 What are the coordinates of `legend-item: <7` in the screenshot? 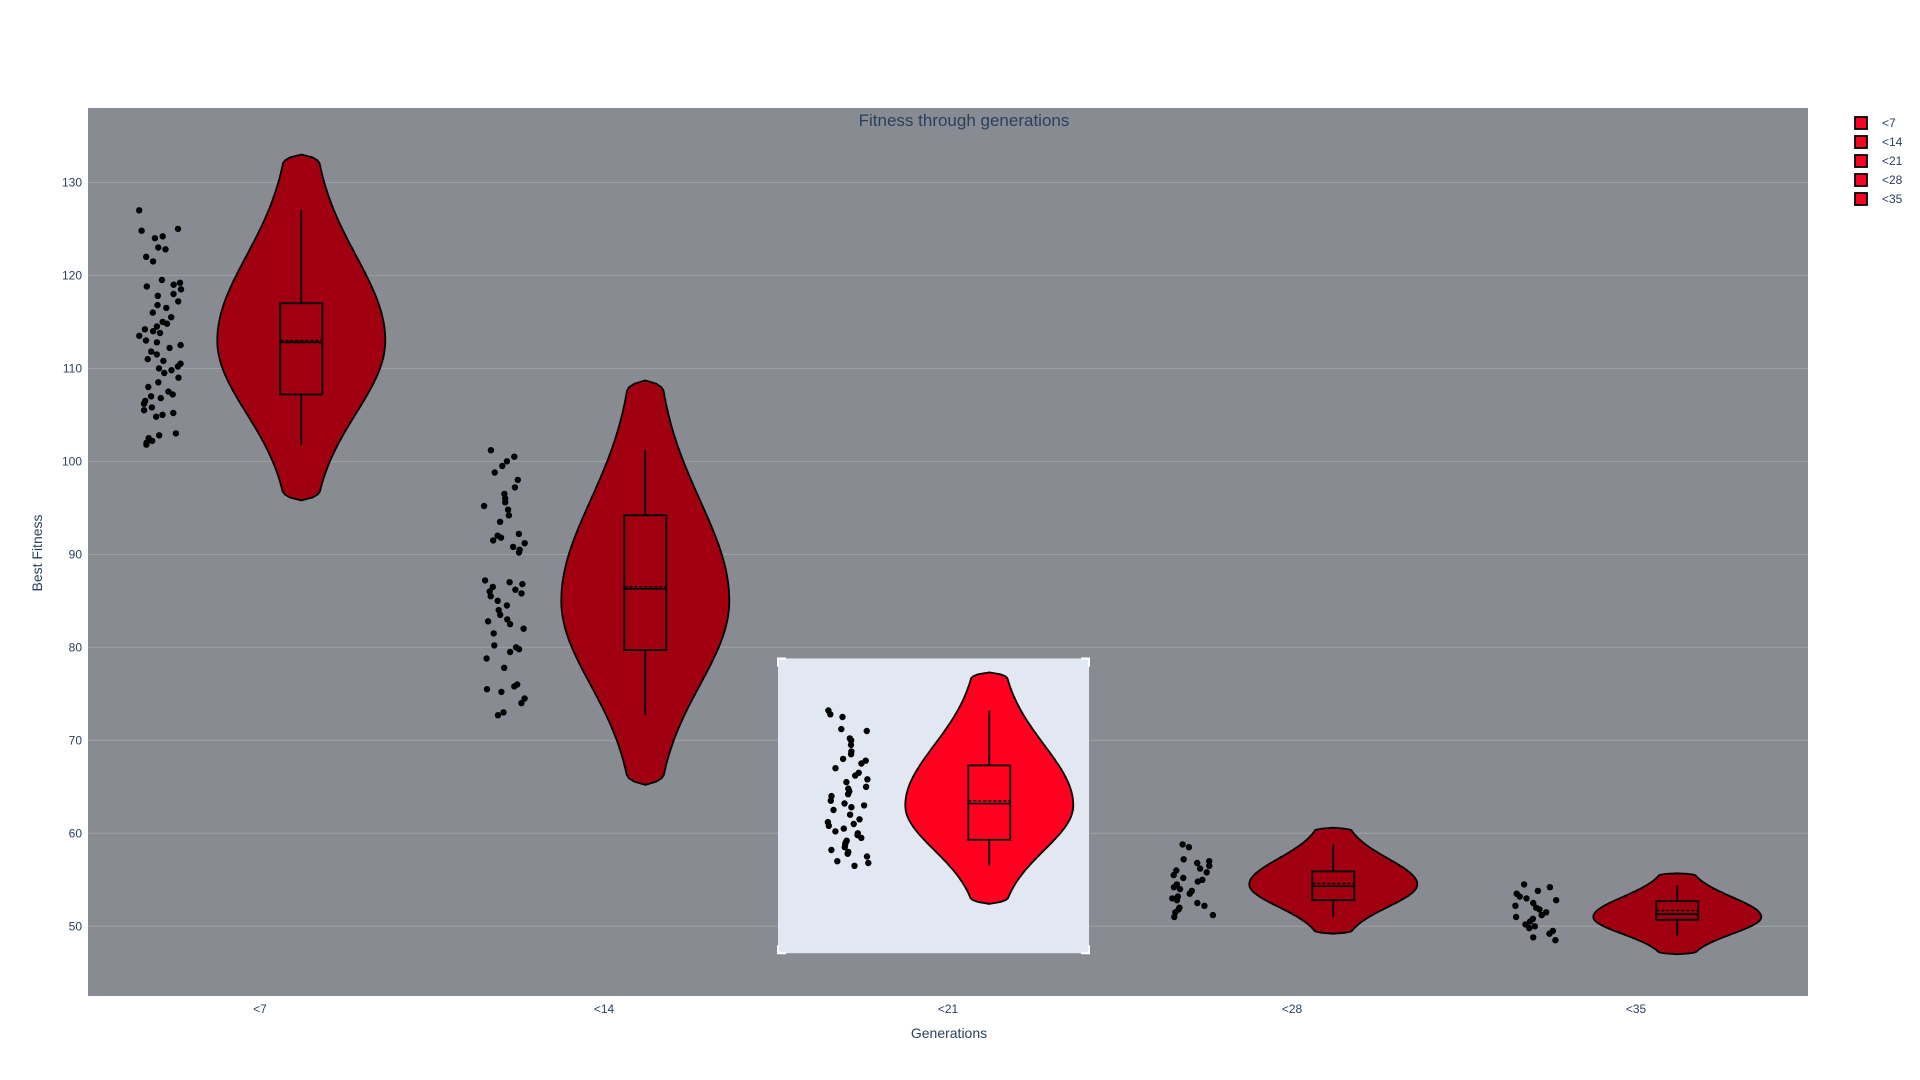 It's located at (1875, 123).